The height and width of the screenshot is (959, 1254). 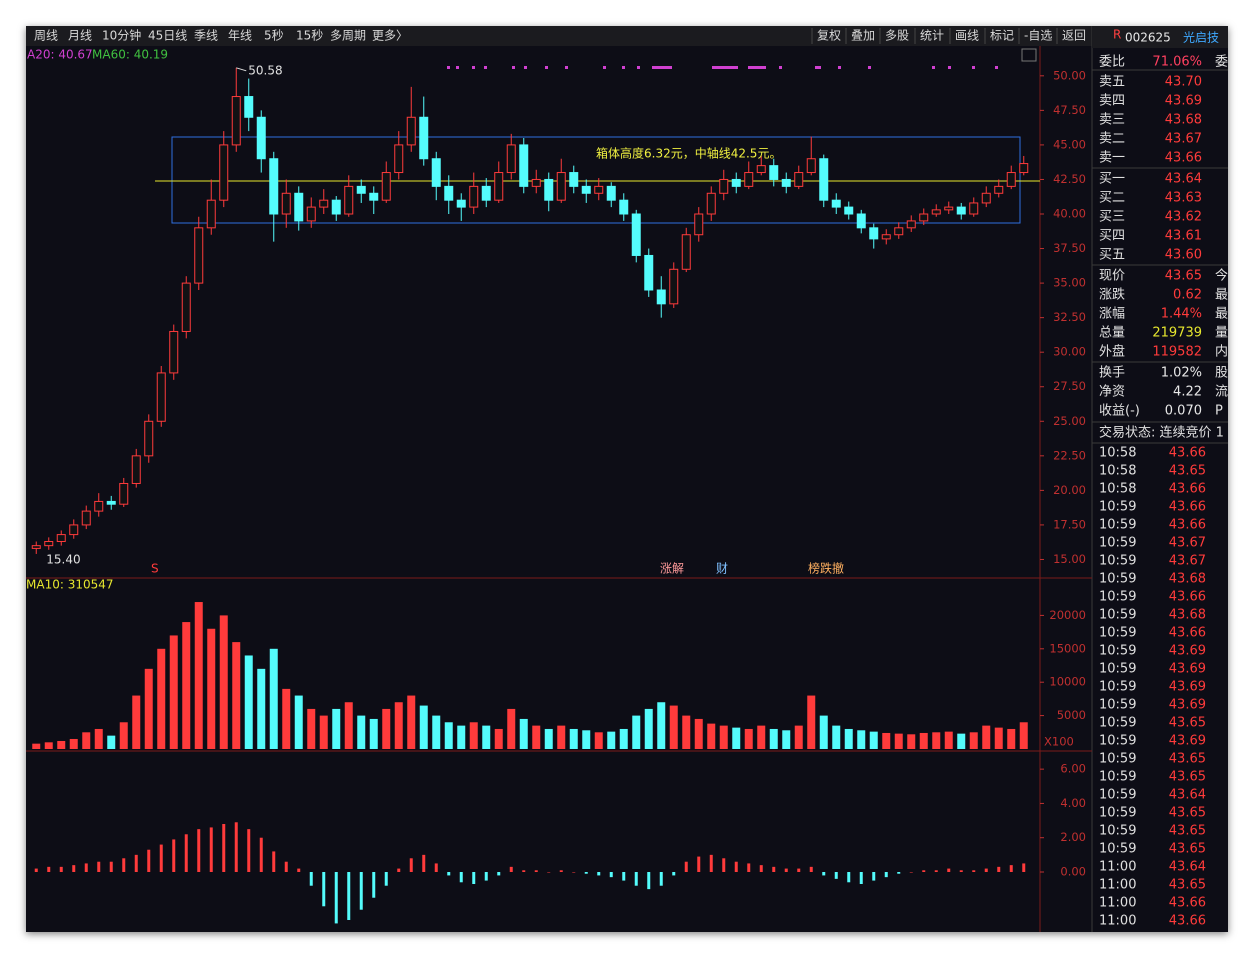 I want to click on quote-value: 43.61, so click(x=1183, y=236).